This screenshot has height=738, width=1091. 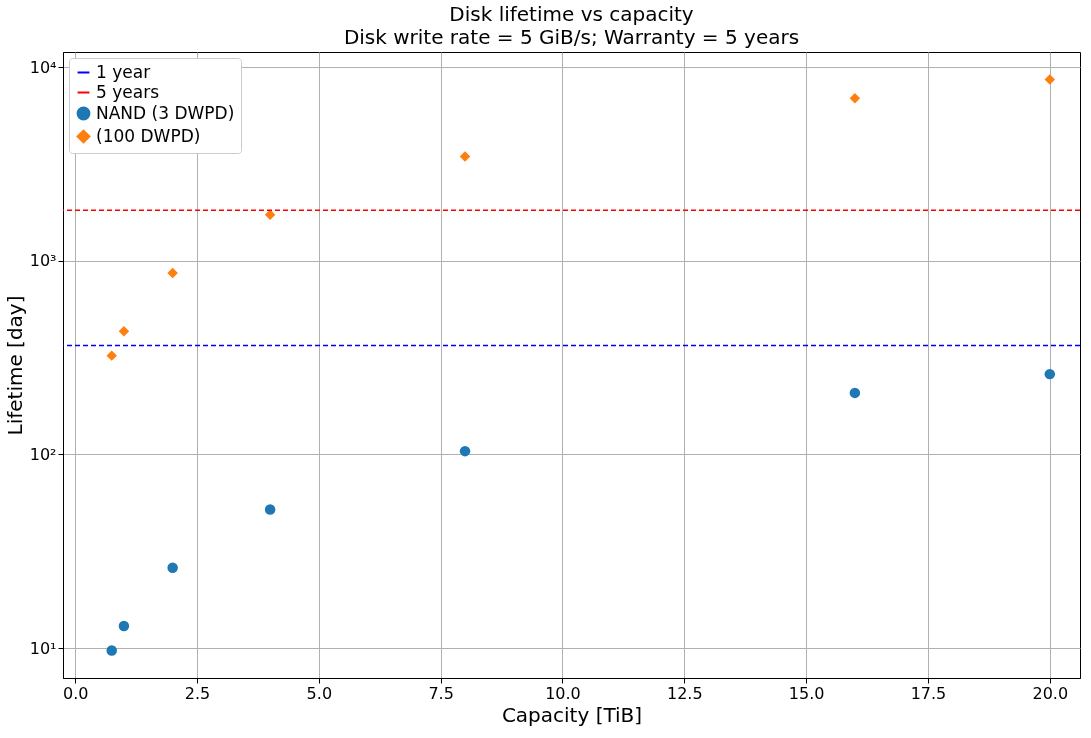 What do you see at coordinates (685, 693) in the screenshot?
I see `x-tick-label: 12.5` at bounding box center [685, 693].